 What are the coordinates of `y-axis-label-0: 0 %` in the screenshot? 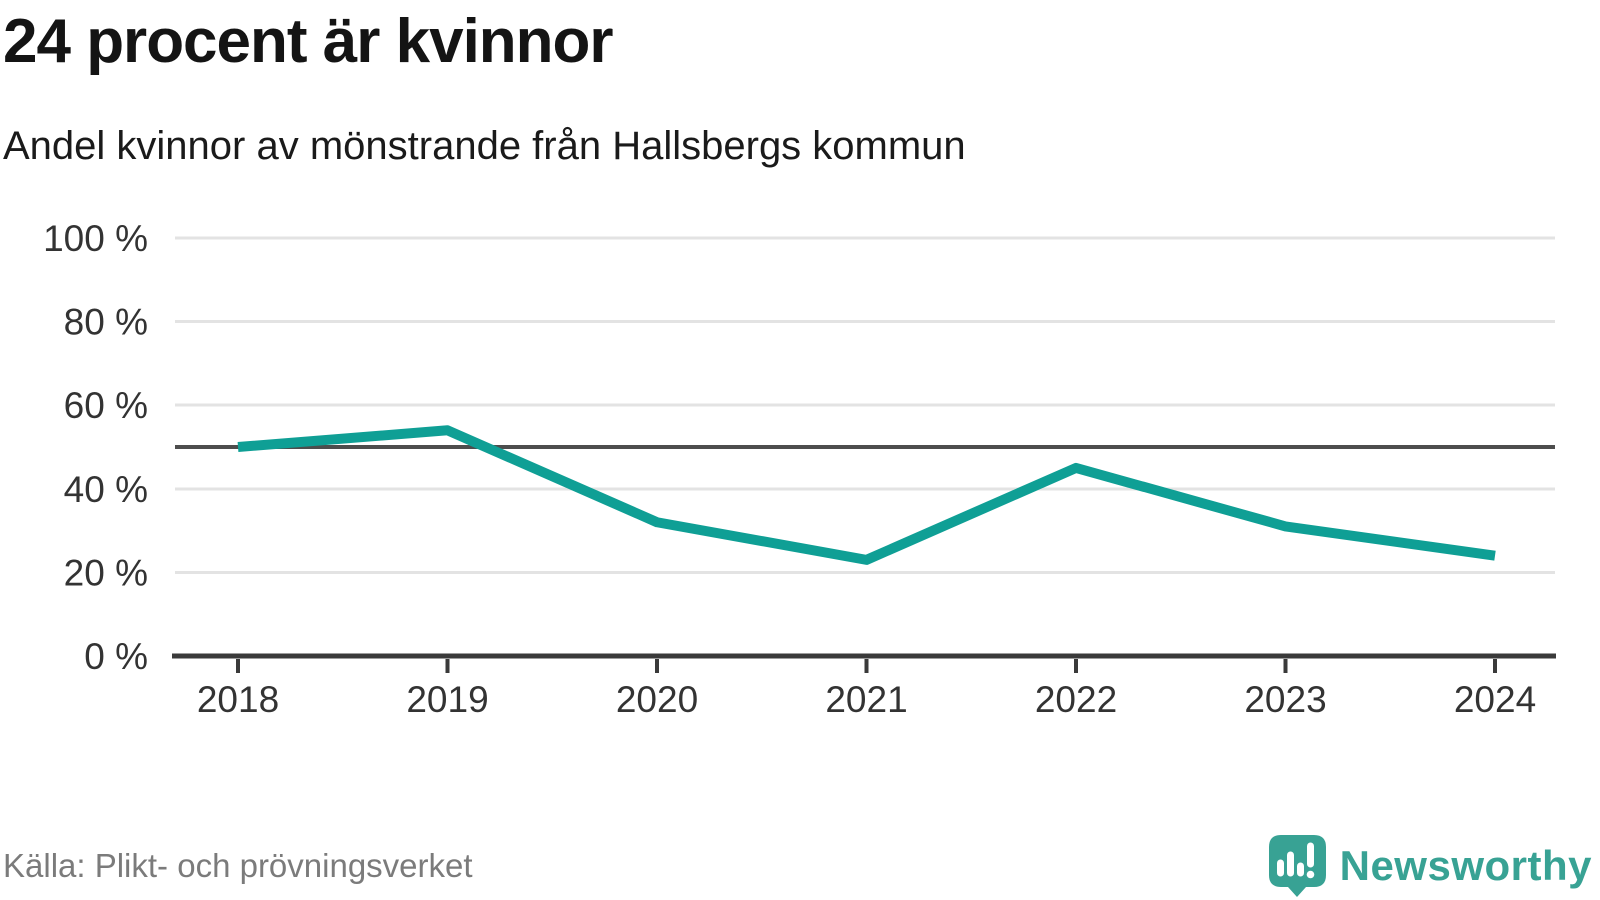 It's located at (116, 656).